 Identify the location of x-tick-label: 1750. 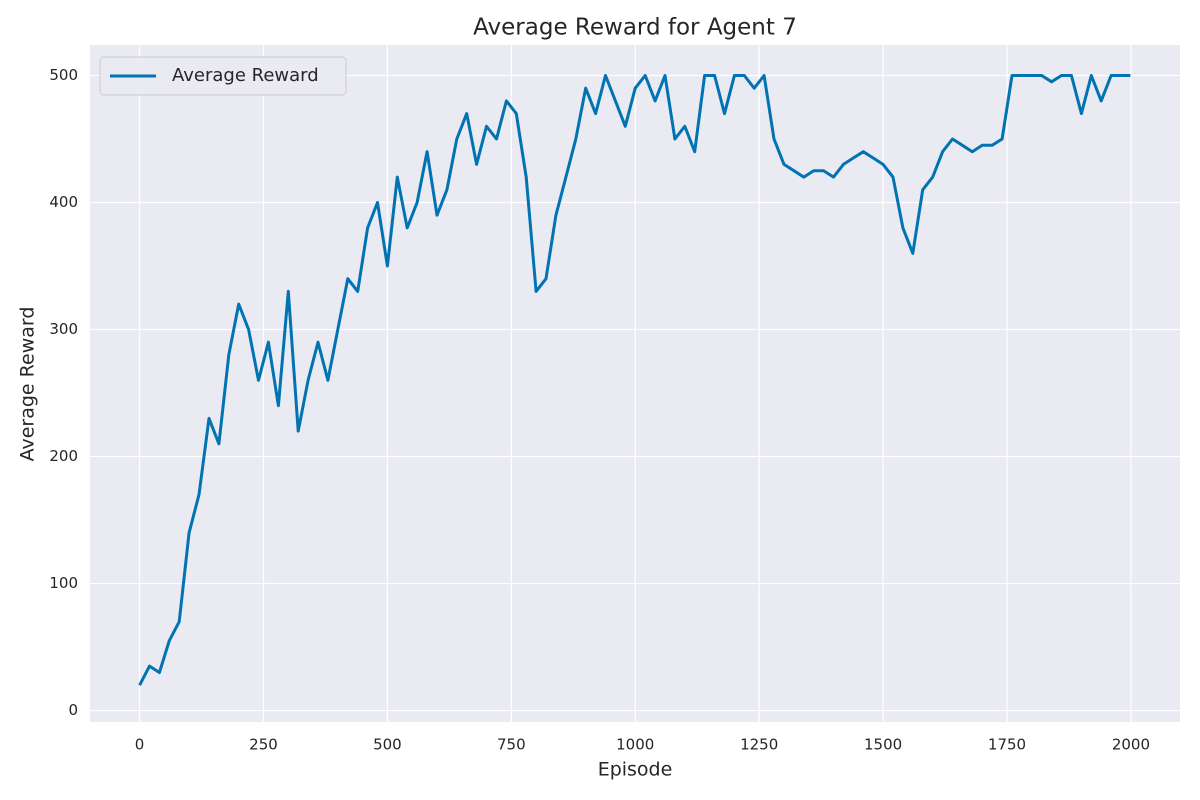
(1007, 745).